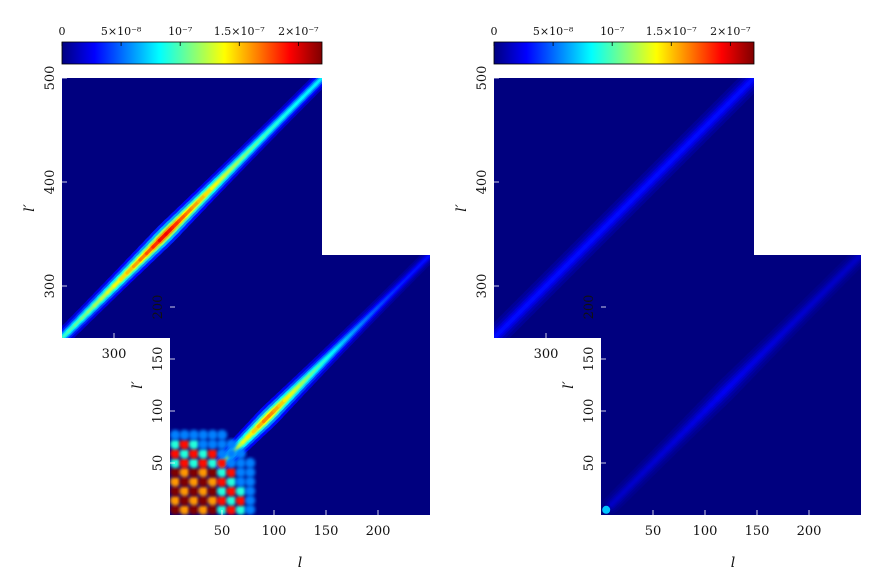 The width and height of the screenshot is (872, 585). What do you see at coordinates (158, 411) in the screenshot?
I see `left-low-y-tick-label: 100` at bounding box center [158, 411].